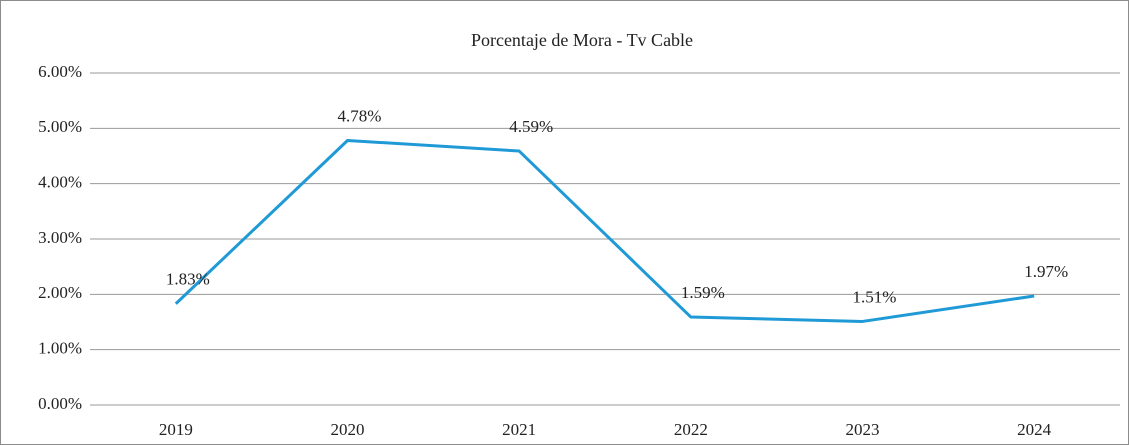  I want to click on data-label: 1.97%, so click(1046, 271).